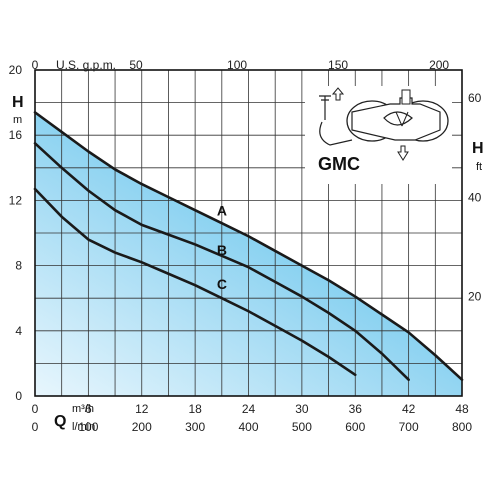 The width and height of the screenshot is (500, 500). I want to click on y-tick-label: 8, so click(18, 266).